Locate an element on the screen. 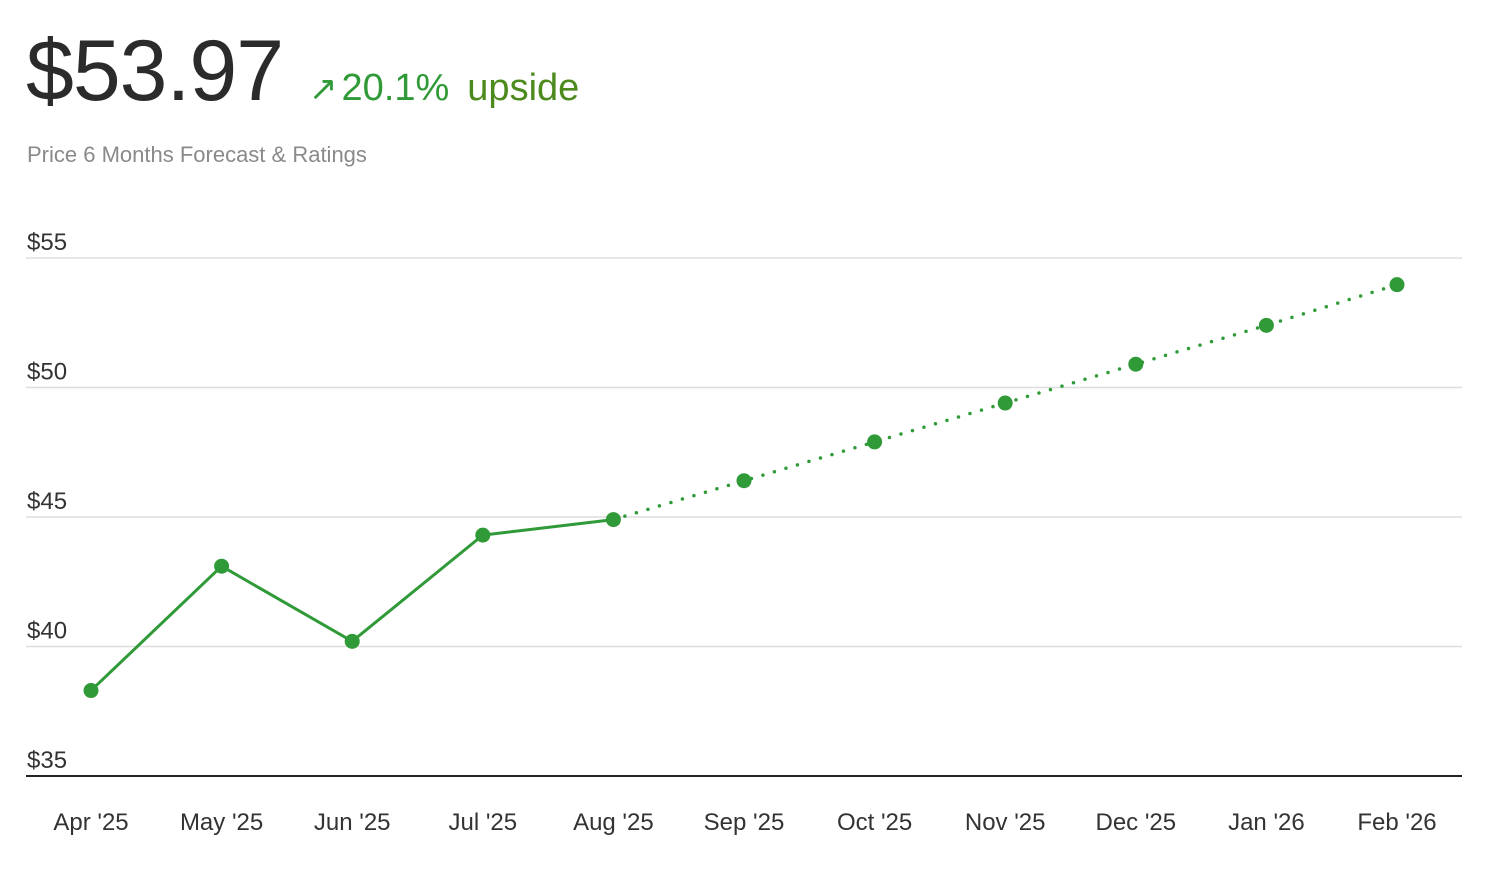  x-tick-label: Dec '25 is located at coordinates (1135, 822).